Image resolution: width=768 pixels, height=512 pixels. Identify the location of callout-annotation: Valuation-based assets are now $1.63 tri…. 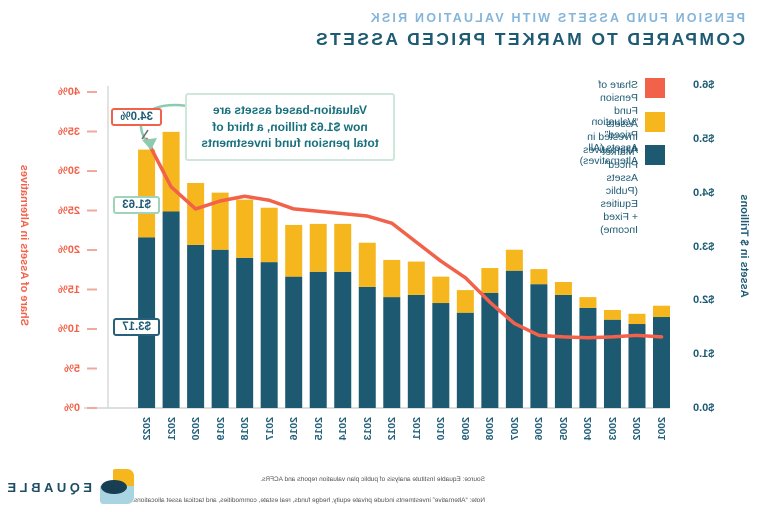
(290, 127).